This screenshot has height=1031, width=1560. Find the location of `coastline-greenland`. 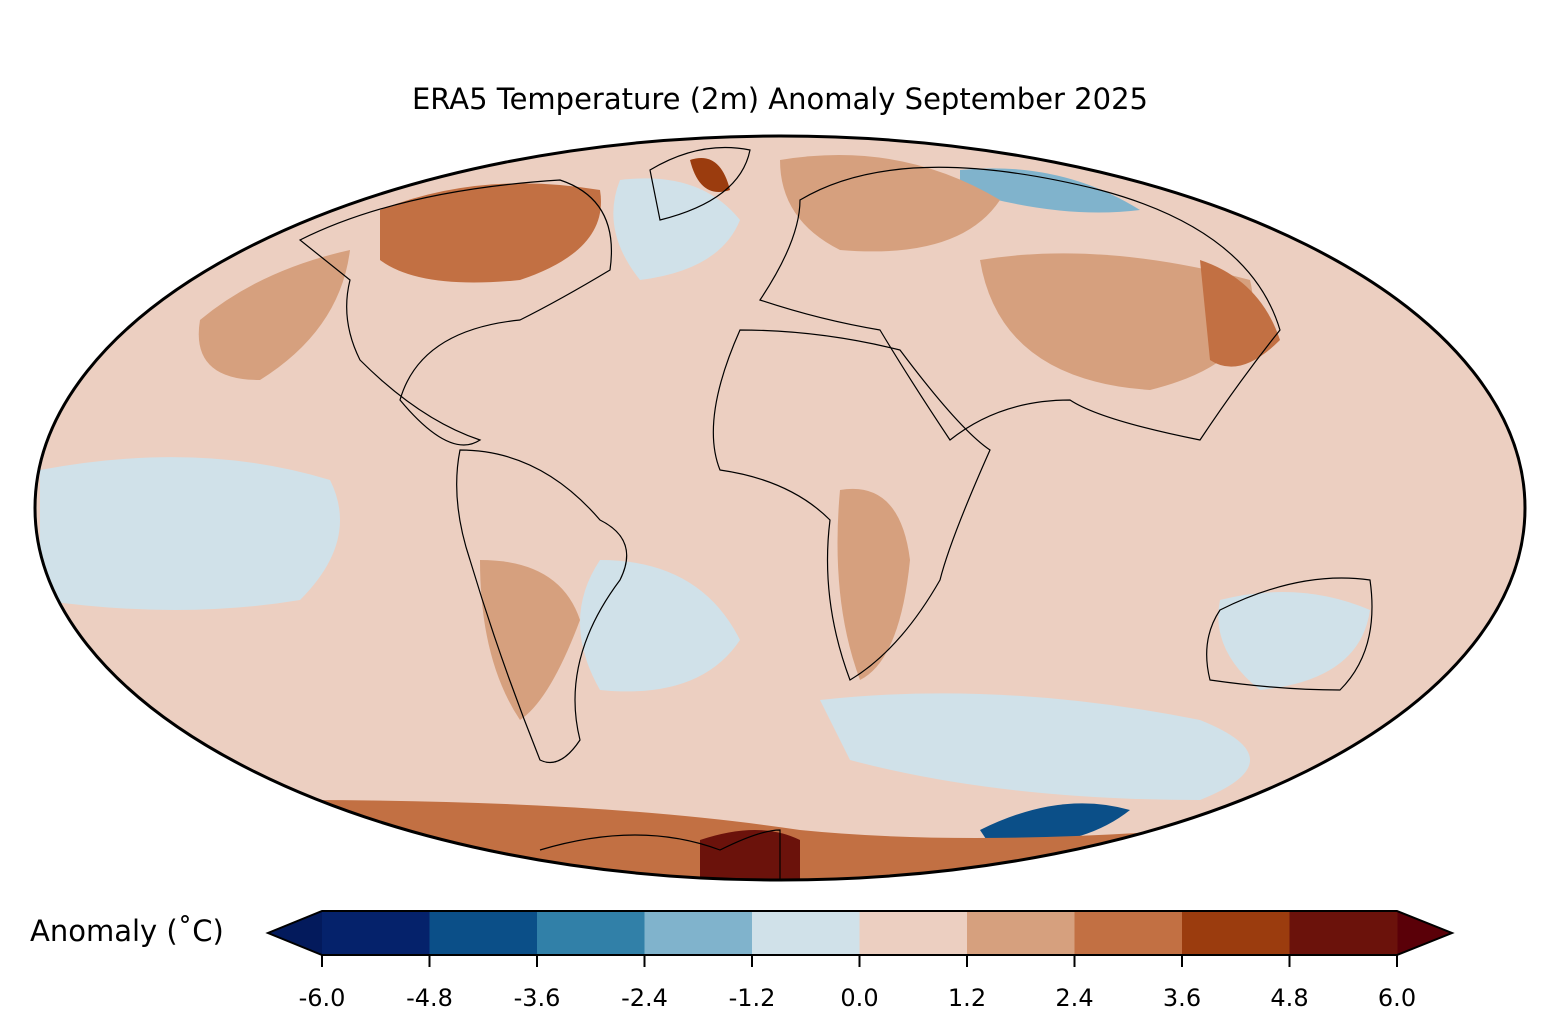

coastline-greenland is located at coordinates (700, 183).